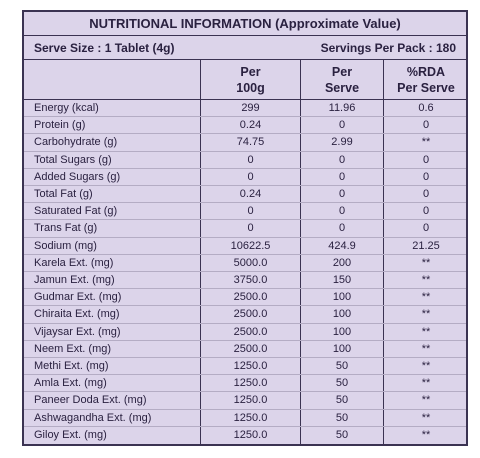 The width and height of the screenshot is (480, 458). Describe the element at coordinates (245, 195) in the screenshot. I see `nutrient-row: Total Fat (g) 0.24 0 0` at that location.